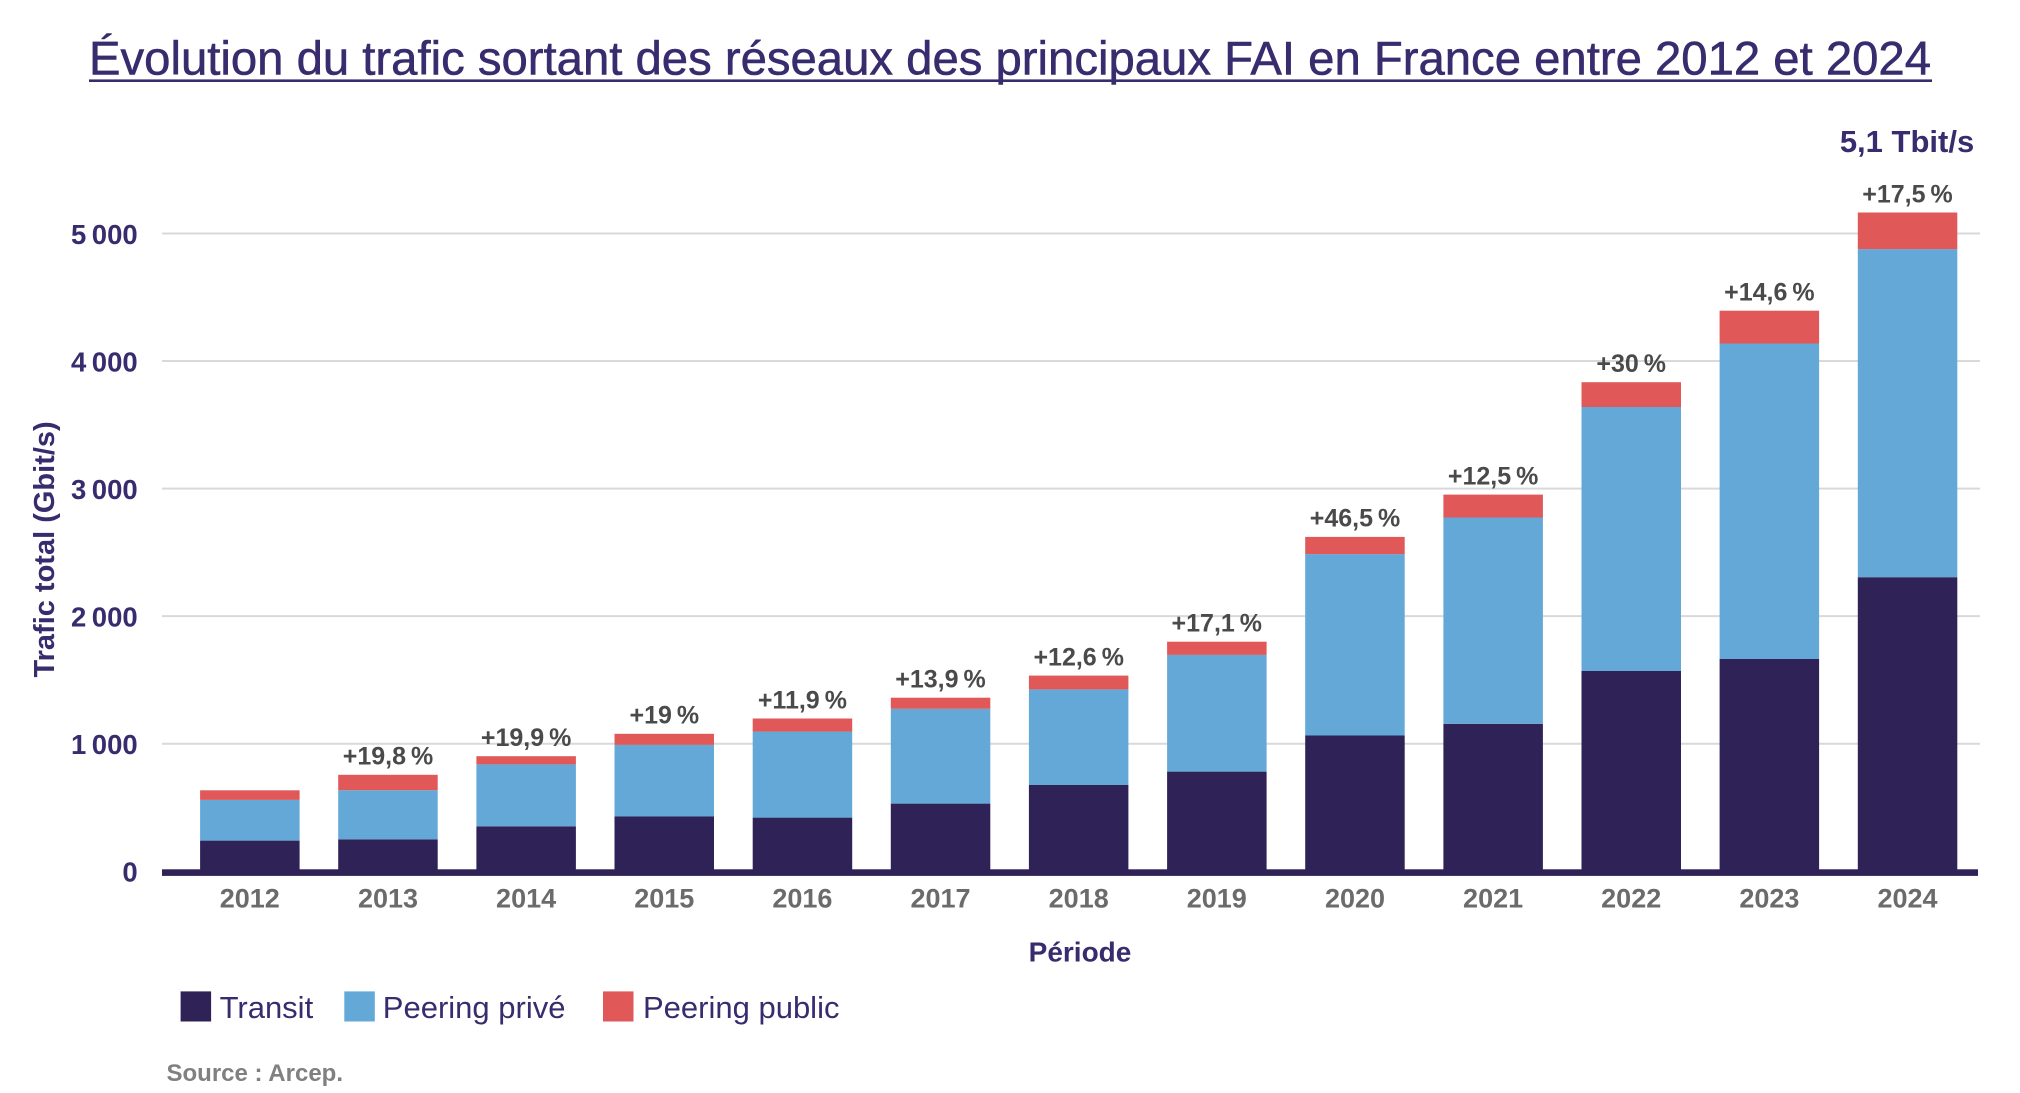 This screenshot has width=2020, height=1093. Describe the element at coordinates (1769, 899) in the screenshot. I see `svg-text: 2023` at that location.